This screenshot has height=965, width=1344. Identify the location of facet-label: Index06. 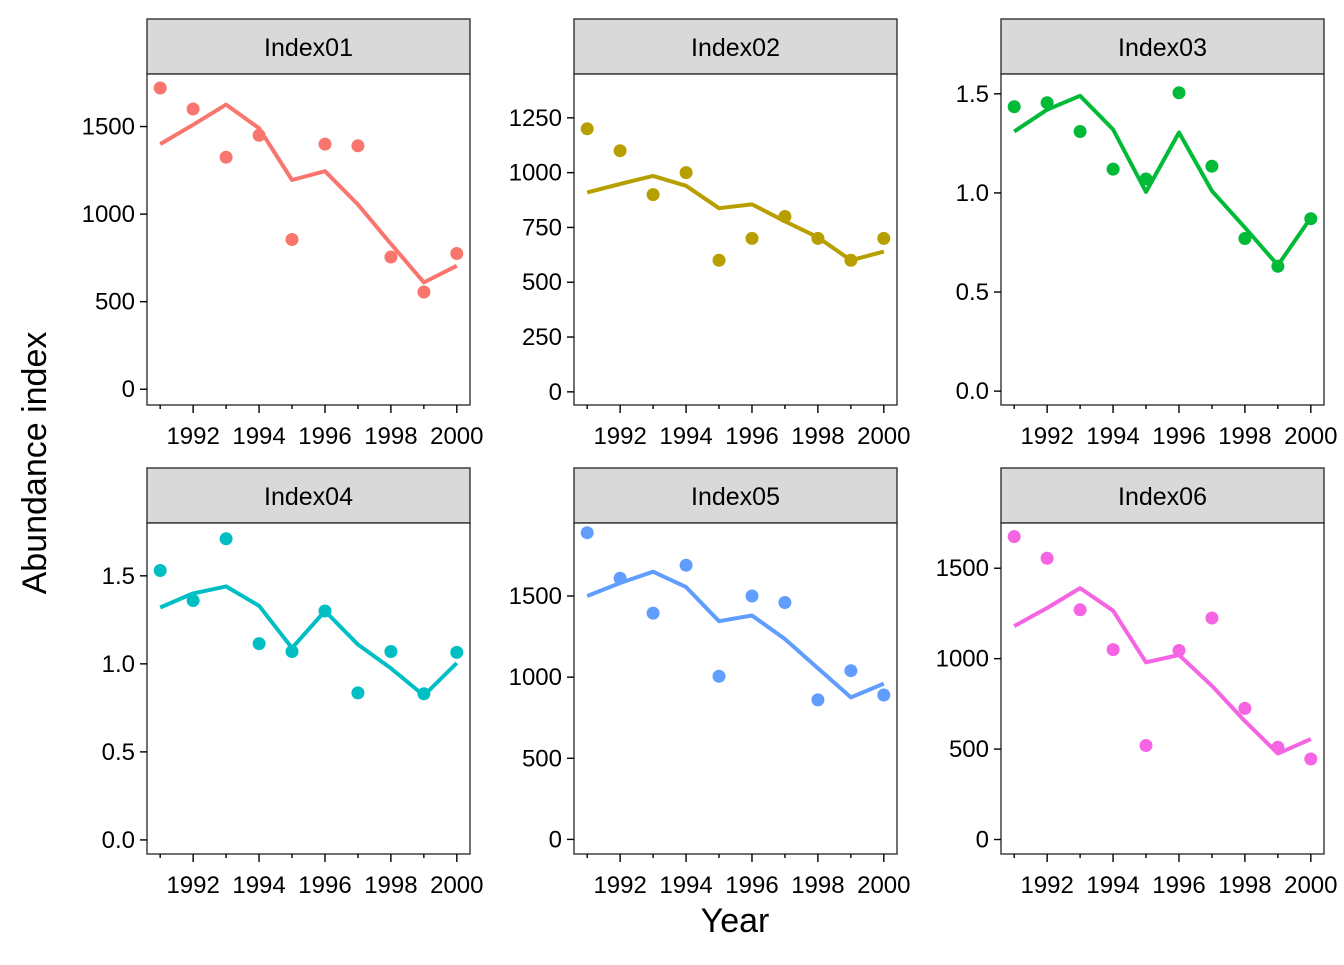
(1162, 497).